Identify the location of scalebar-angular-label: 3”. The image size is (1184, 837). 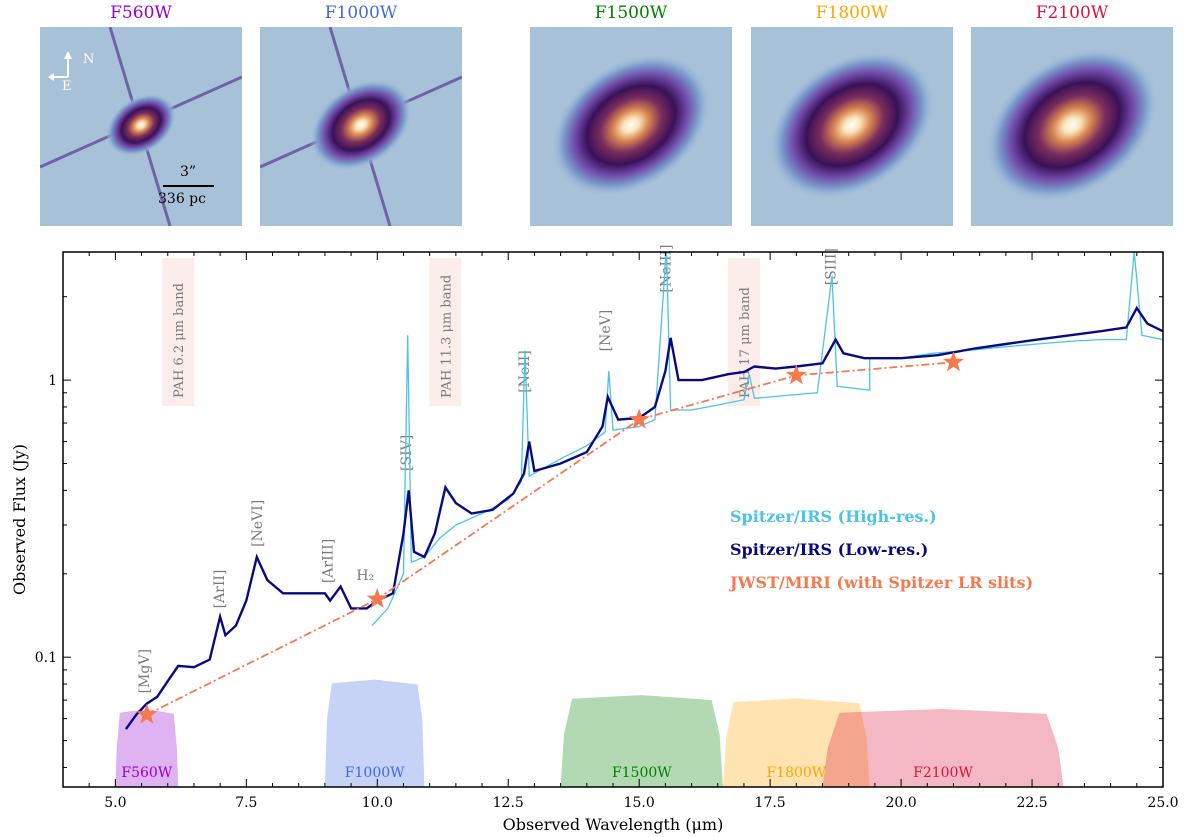
(188, 172).